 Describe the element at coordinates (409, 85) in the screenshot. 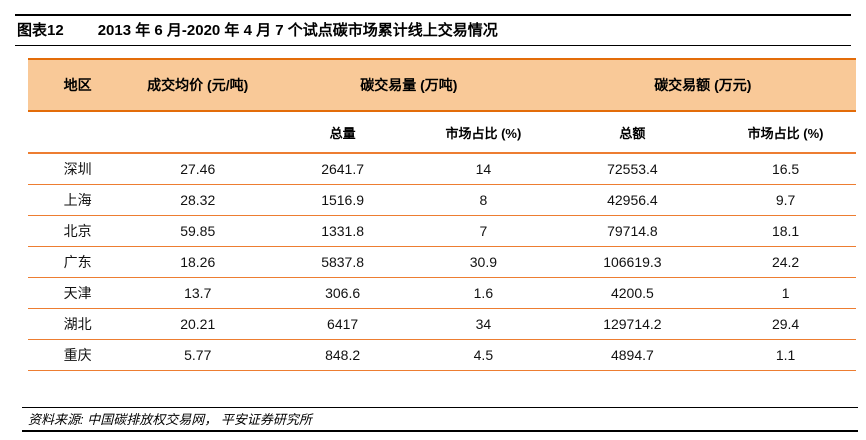

I see `col-header-volume-group: 碳交易量 (万吨)` at that location.